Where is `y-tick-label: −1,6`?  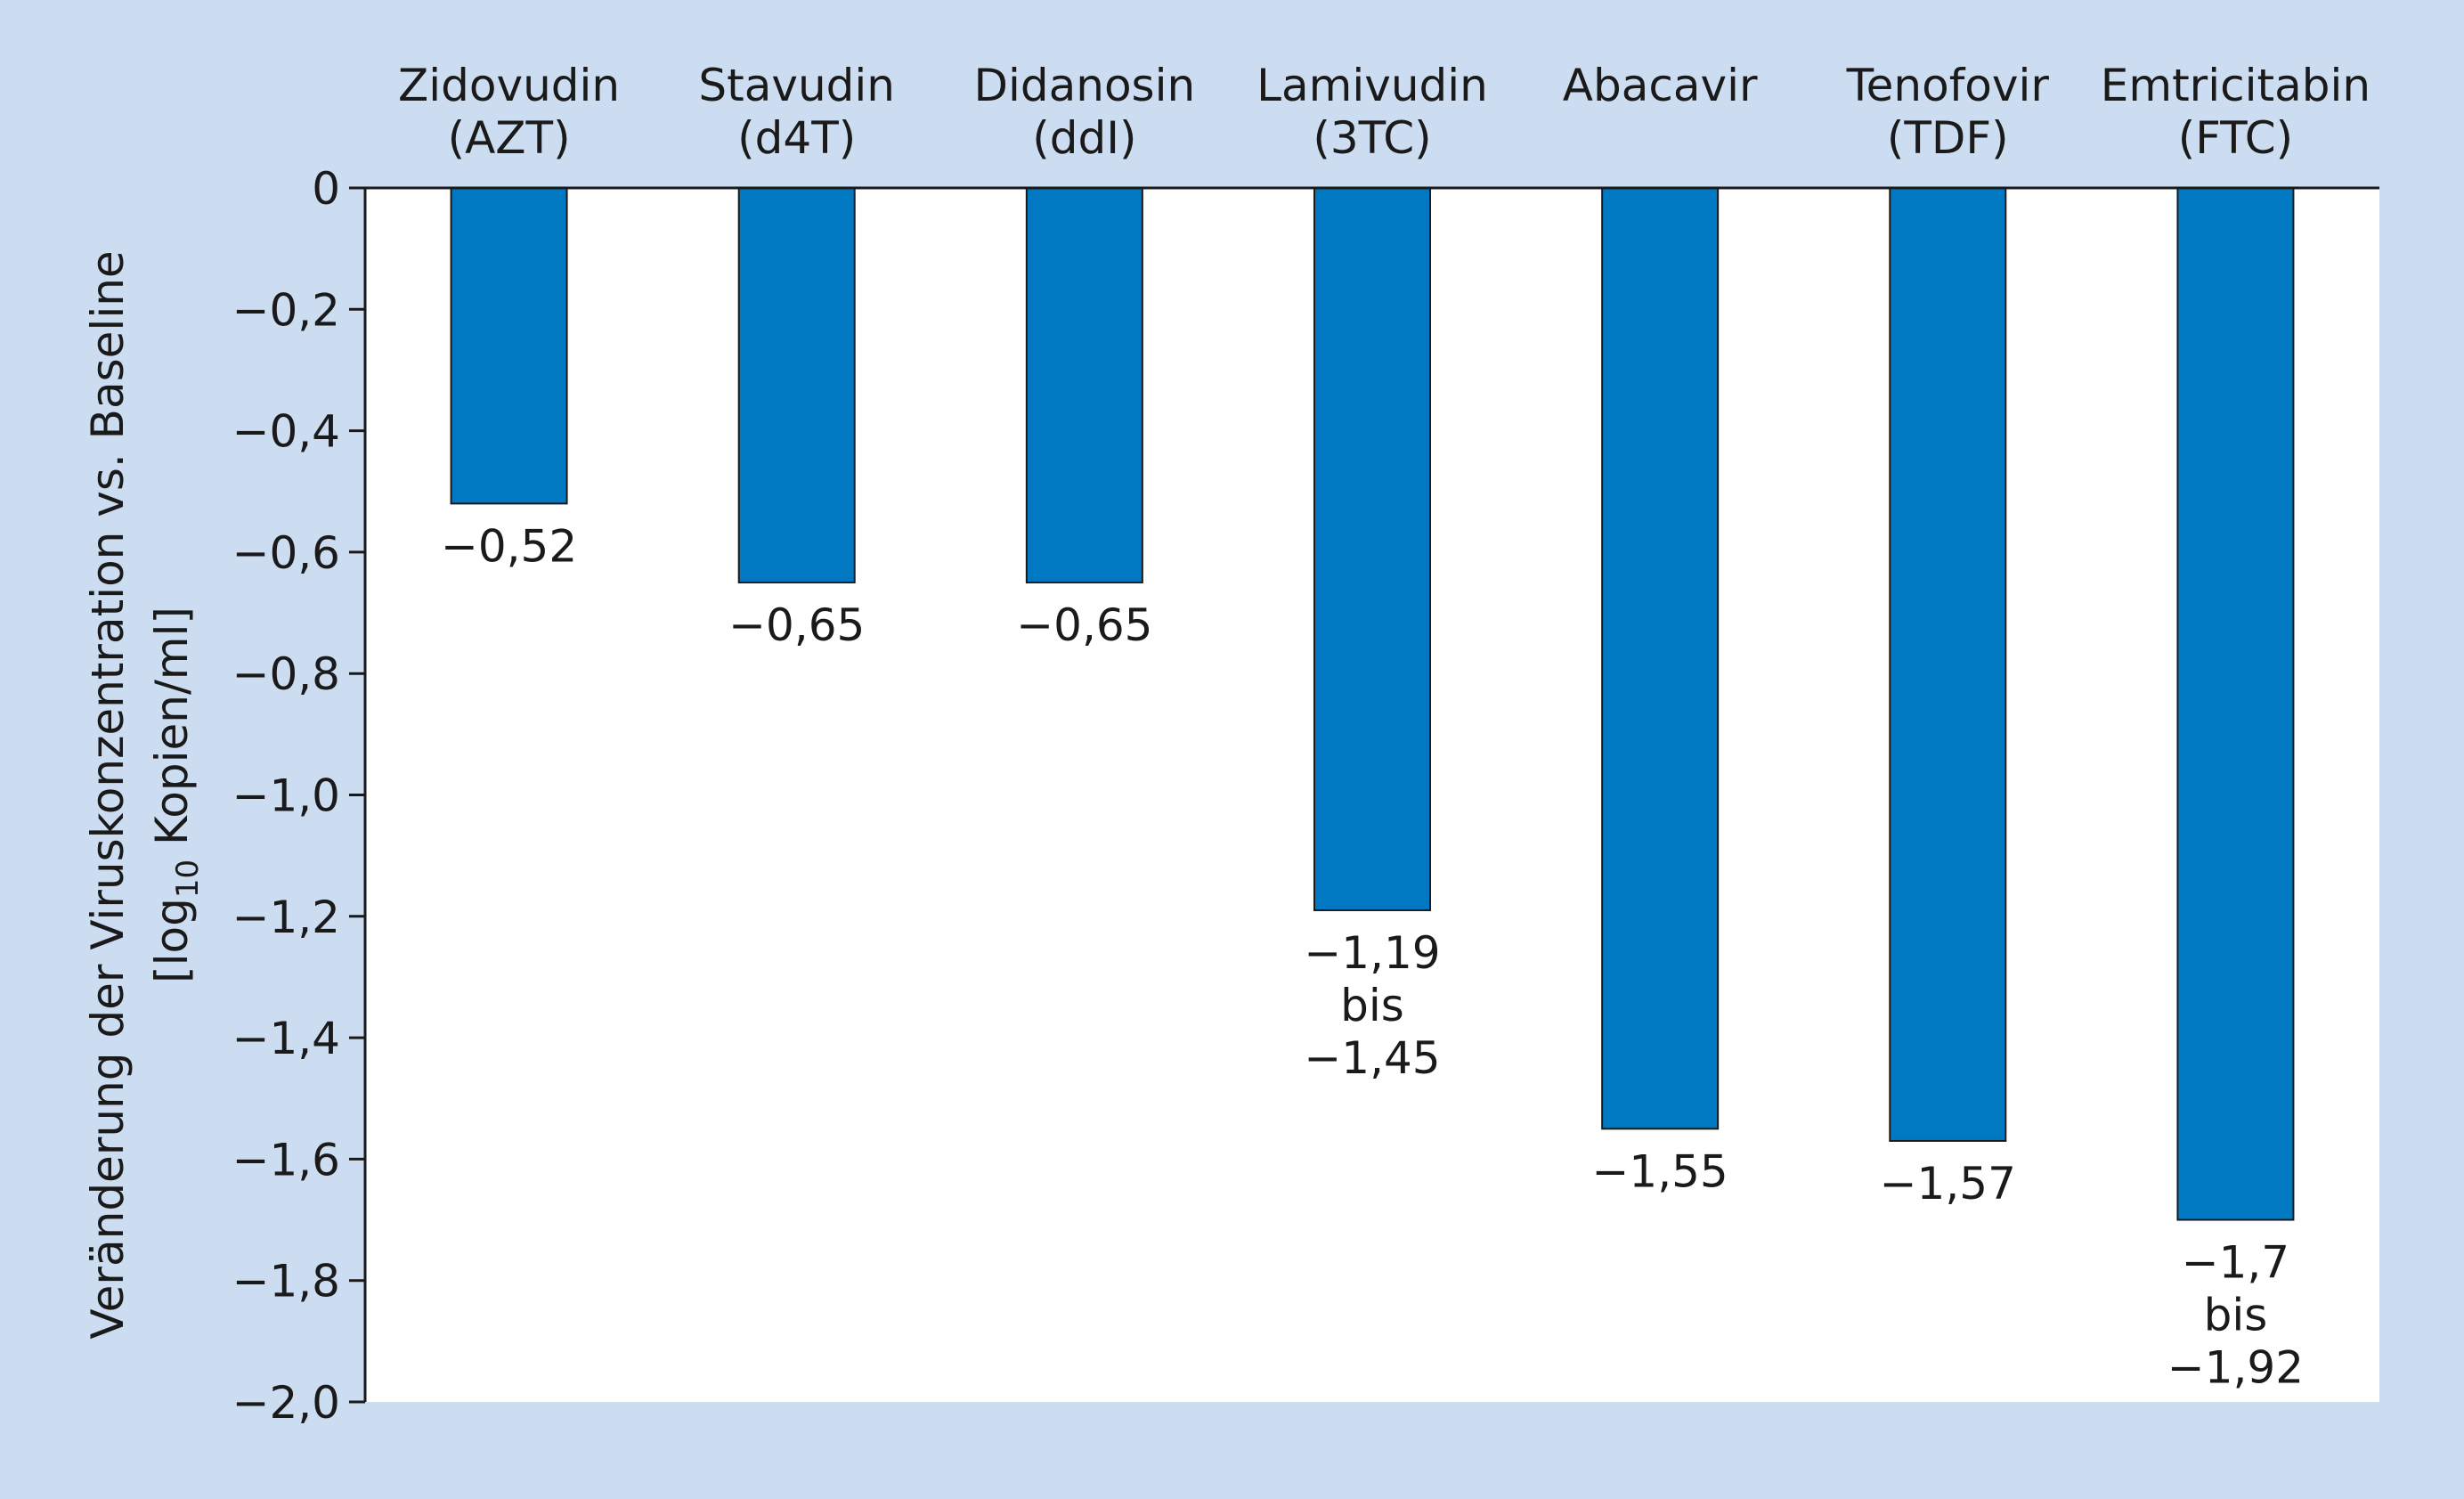 y-tick-label: −1,6 is located at coordinates (286, 1159).